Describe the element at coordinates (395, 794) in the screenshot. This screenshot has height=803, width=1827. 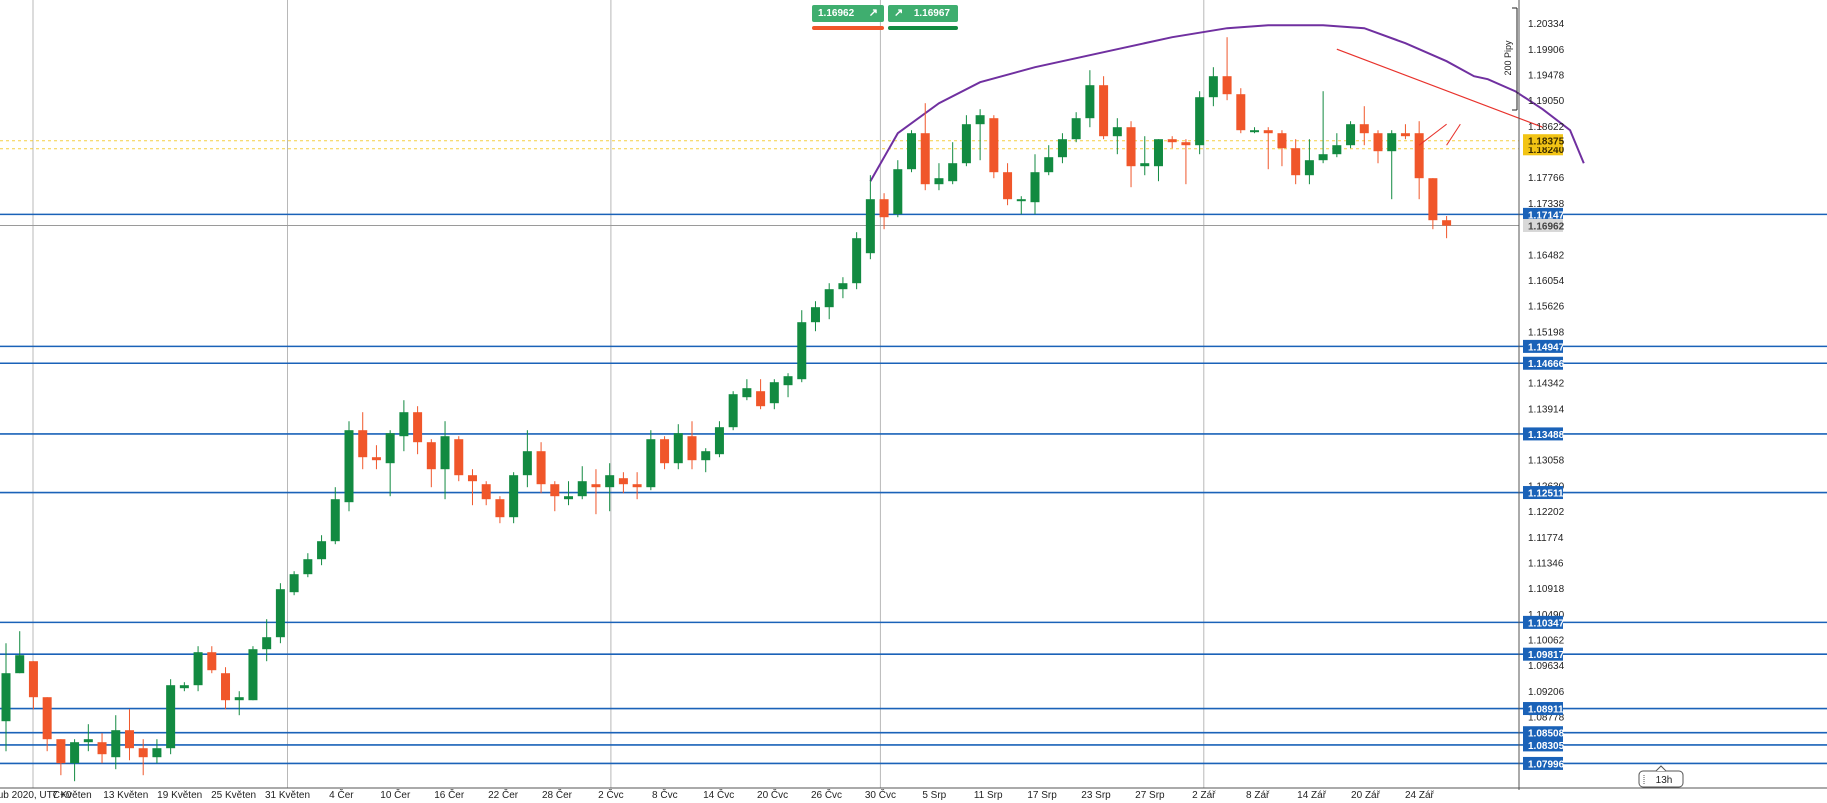
I see `x-tick-label: 10 Čer` at that location.